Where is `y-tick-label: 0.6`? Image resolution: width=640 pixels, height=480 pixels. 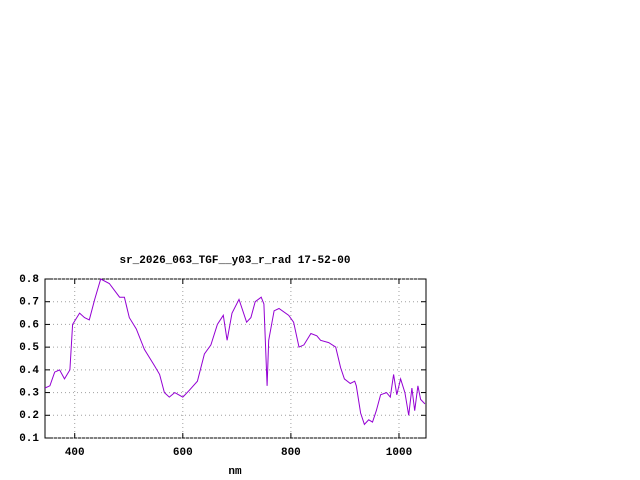
y-tick-label: 0.6 is located at coordinates (29, 325).